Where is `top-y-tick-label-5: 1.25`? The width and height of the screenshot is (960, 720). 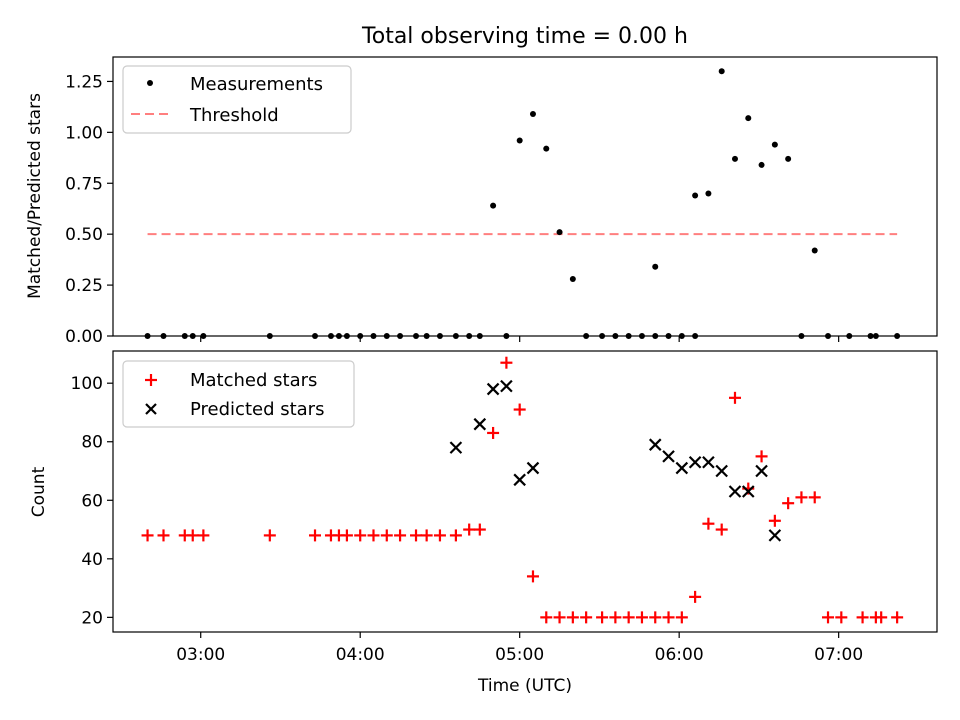 top-y-tick-label-5: 1.25 is located at coordinates (84, 82).